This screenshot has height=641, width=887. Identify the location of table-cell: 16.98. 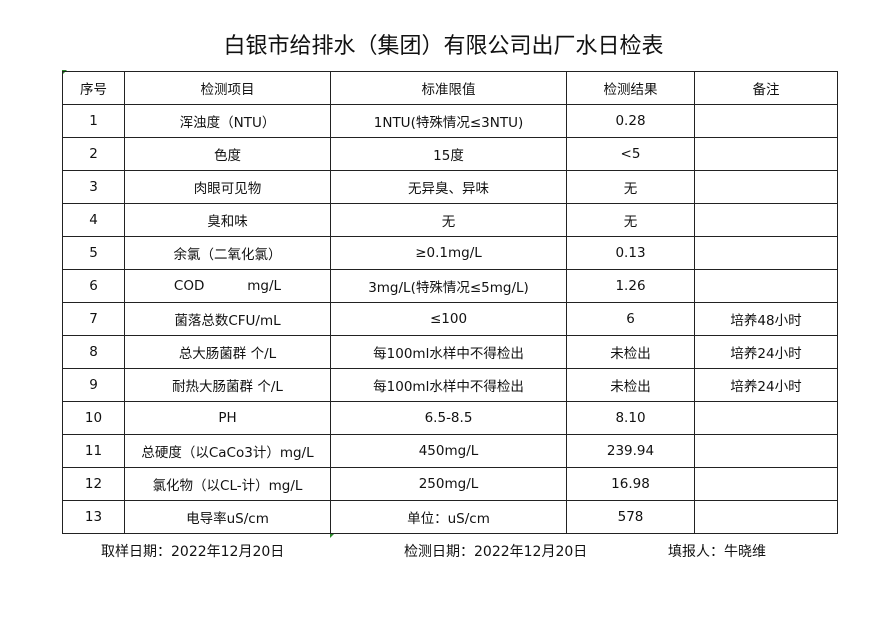
(630, 484).